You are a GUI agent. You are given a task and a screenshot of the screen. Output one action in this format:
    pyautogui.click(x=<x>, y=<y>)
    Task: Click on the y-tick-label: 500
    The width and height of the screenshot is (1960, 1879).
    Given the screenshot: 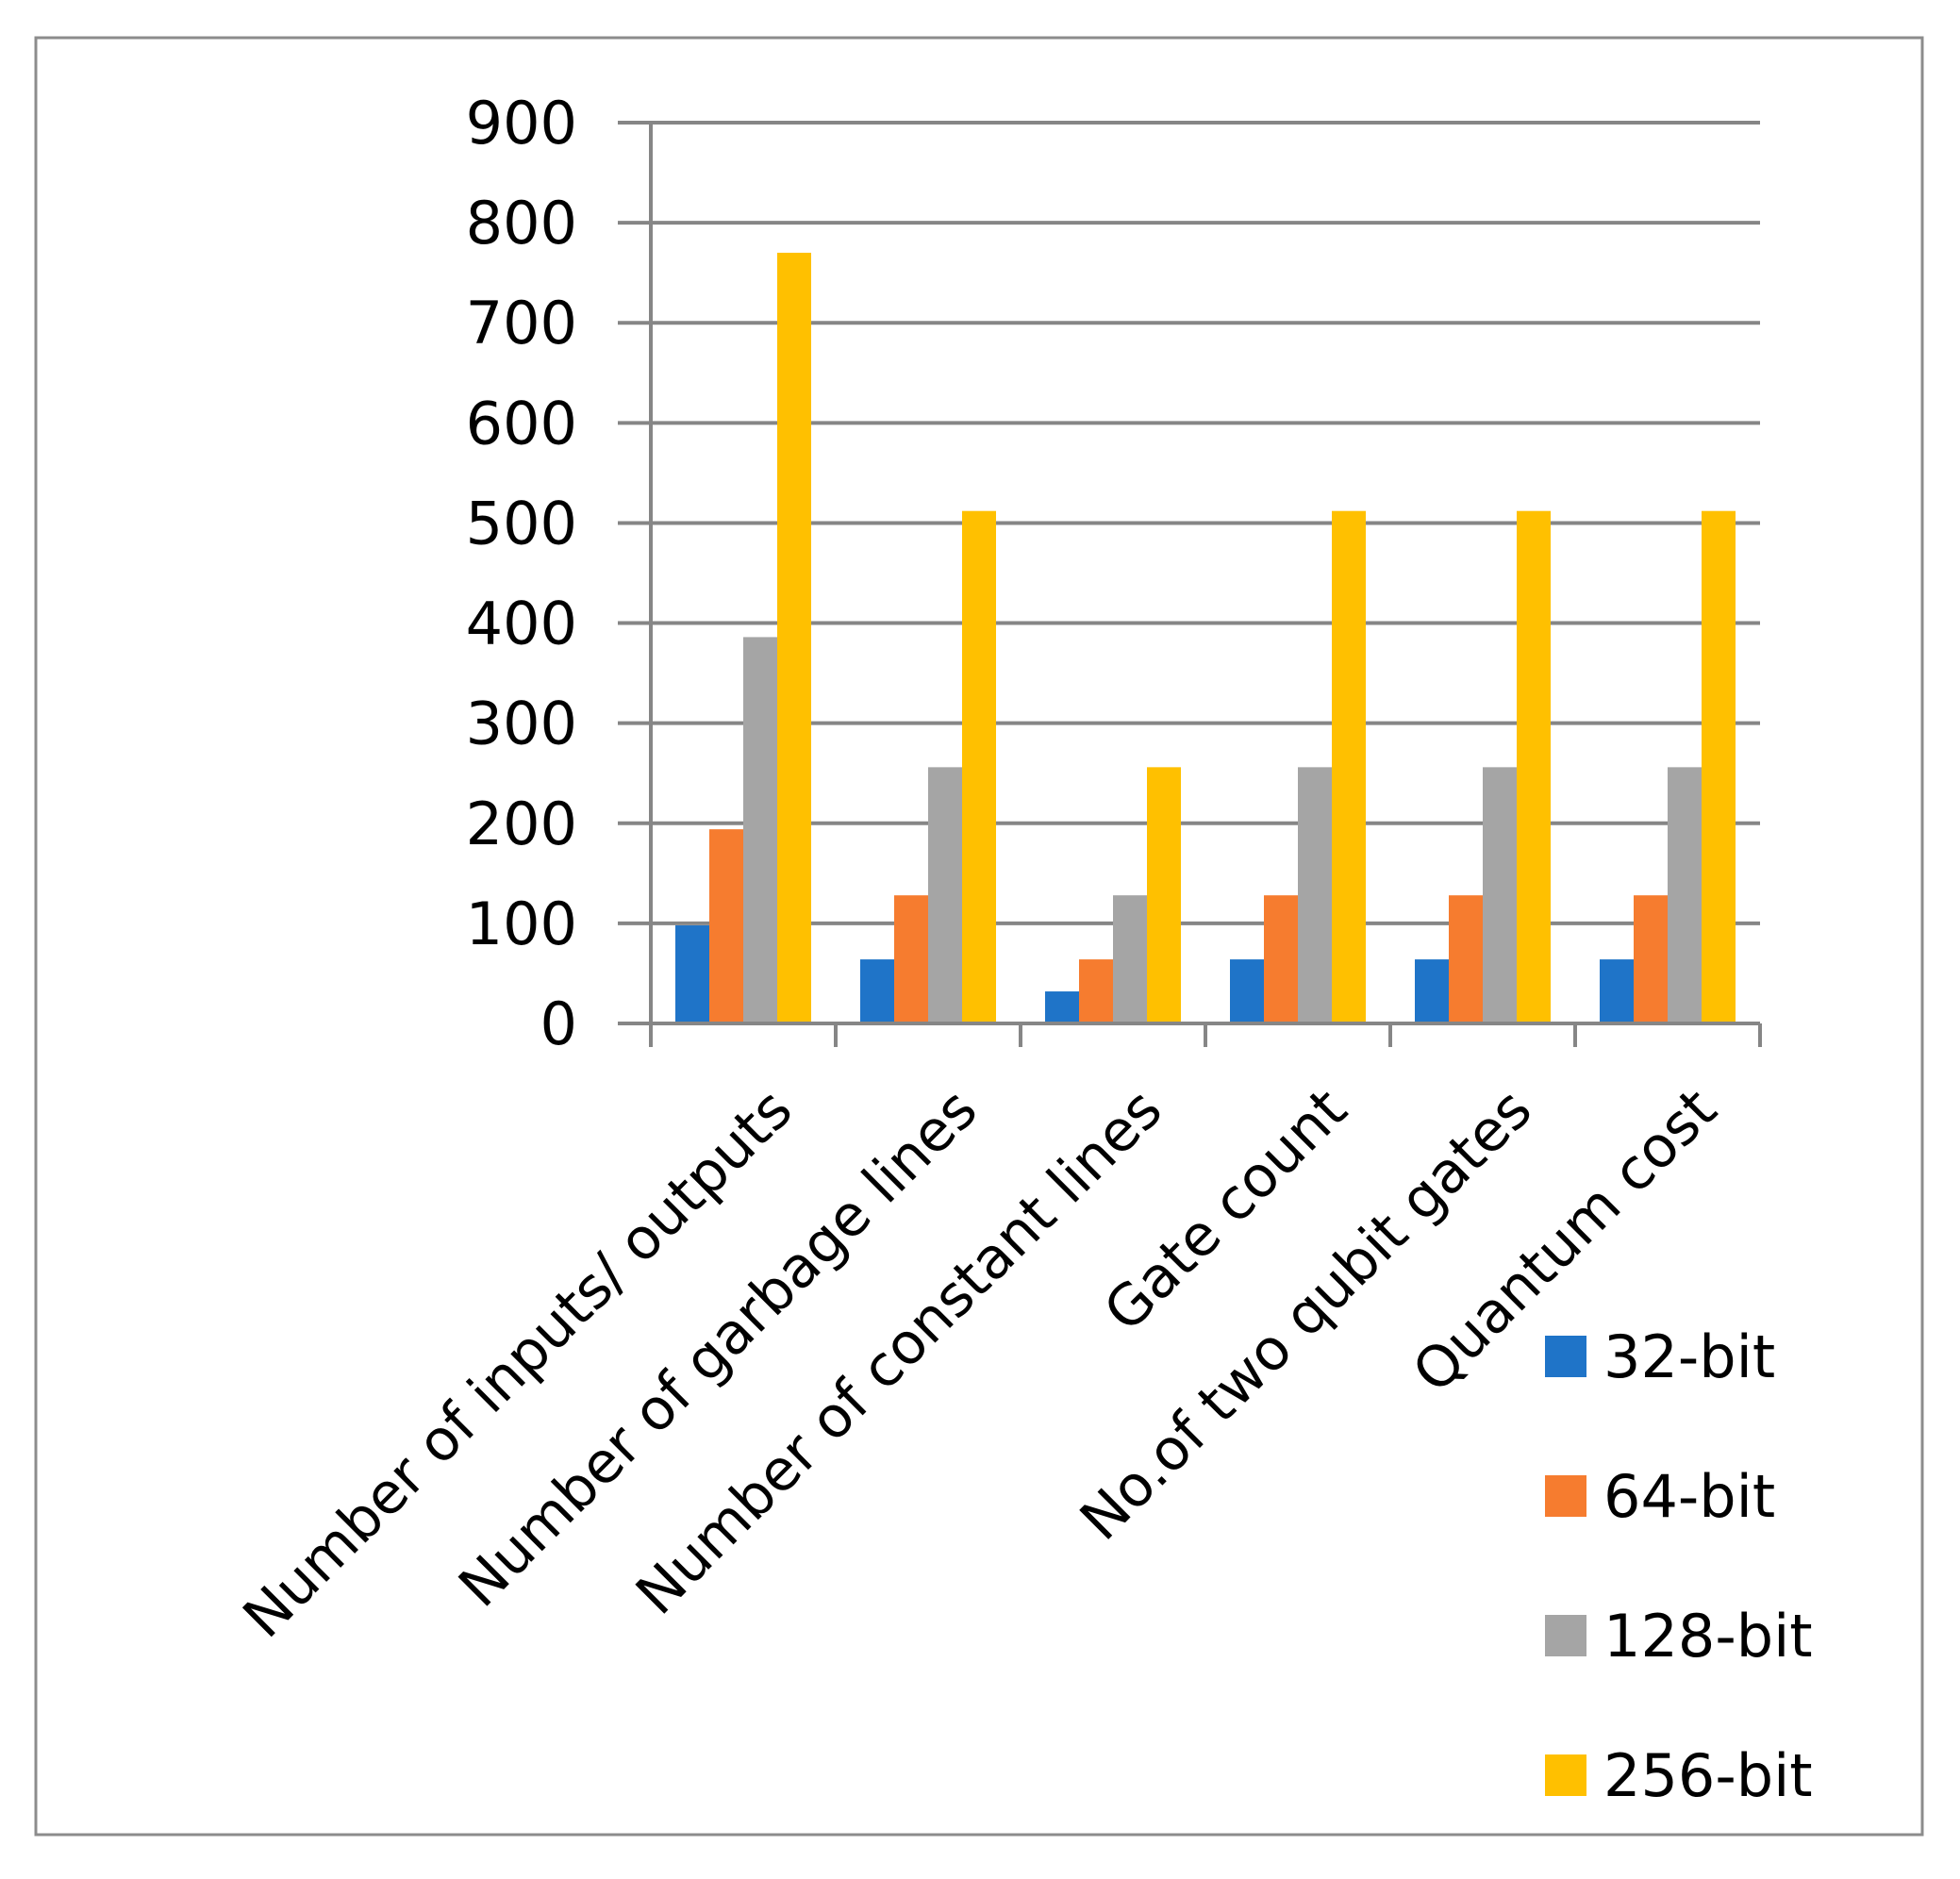 What is the action you would take?
    pyautogui.click(x=521, y=523)
    